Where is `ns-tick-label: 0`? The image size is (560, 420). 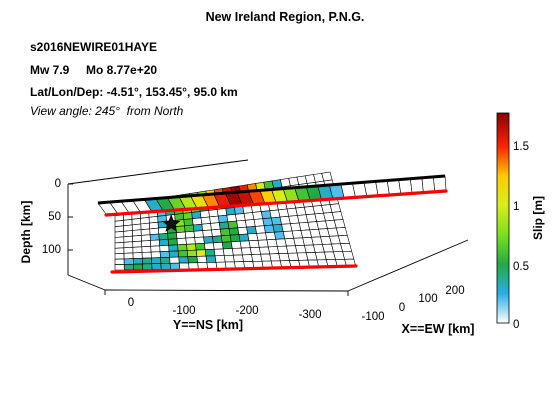 ns-tick-label: 0 is located at coordinates (131, 303).